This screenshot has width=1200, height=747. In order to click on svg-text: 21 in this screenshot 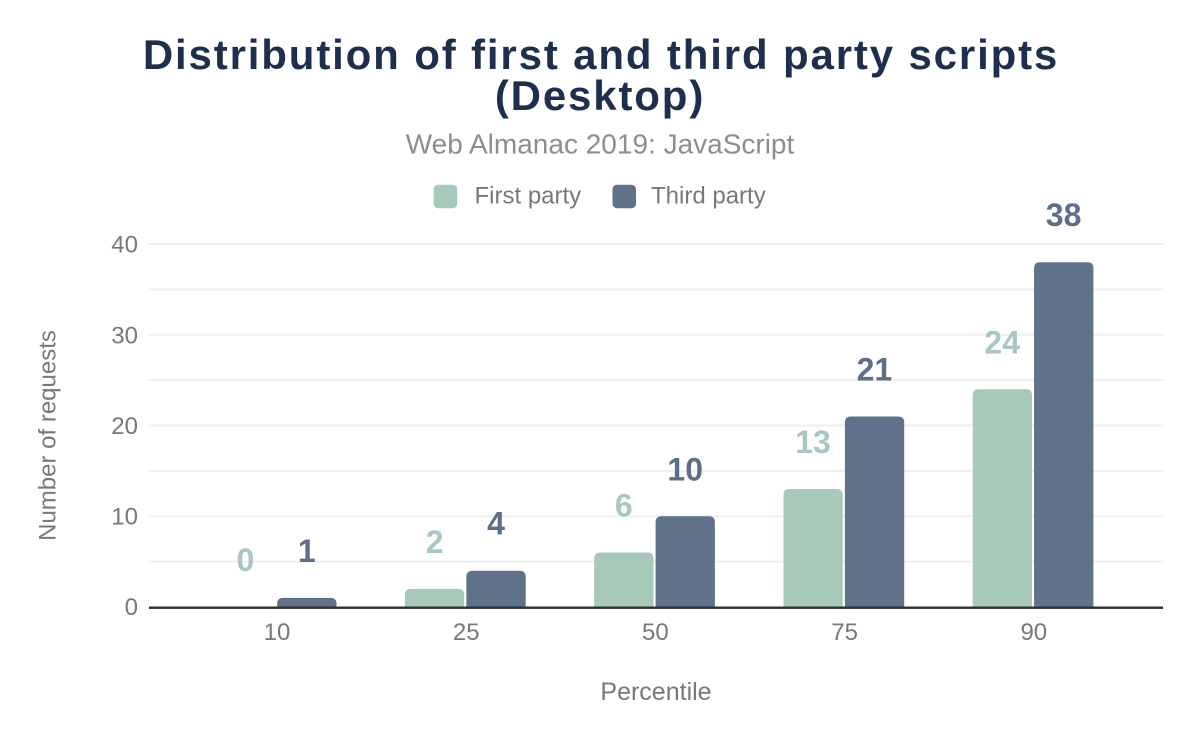, I will do `click(875, 369)`.